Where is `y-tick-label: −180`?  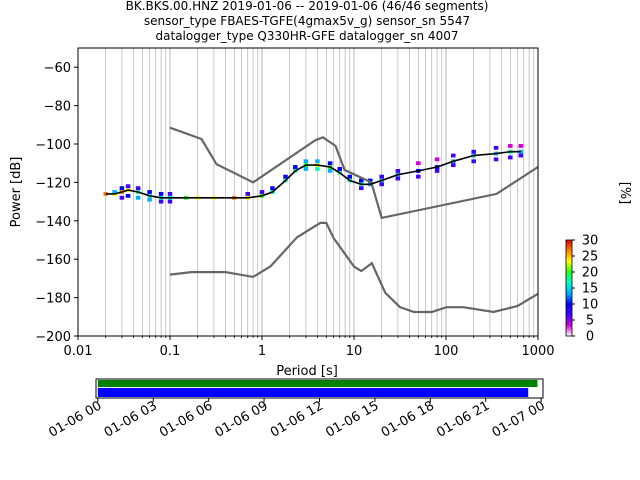
y-tick-label: −180 is located at coordinates (53, 299).